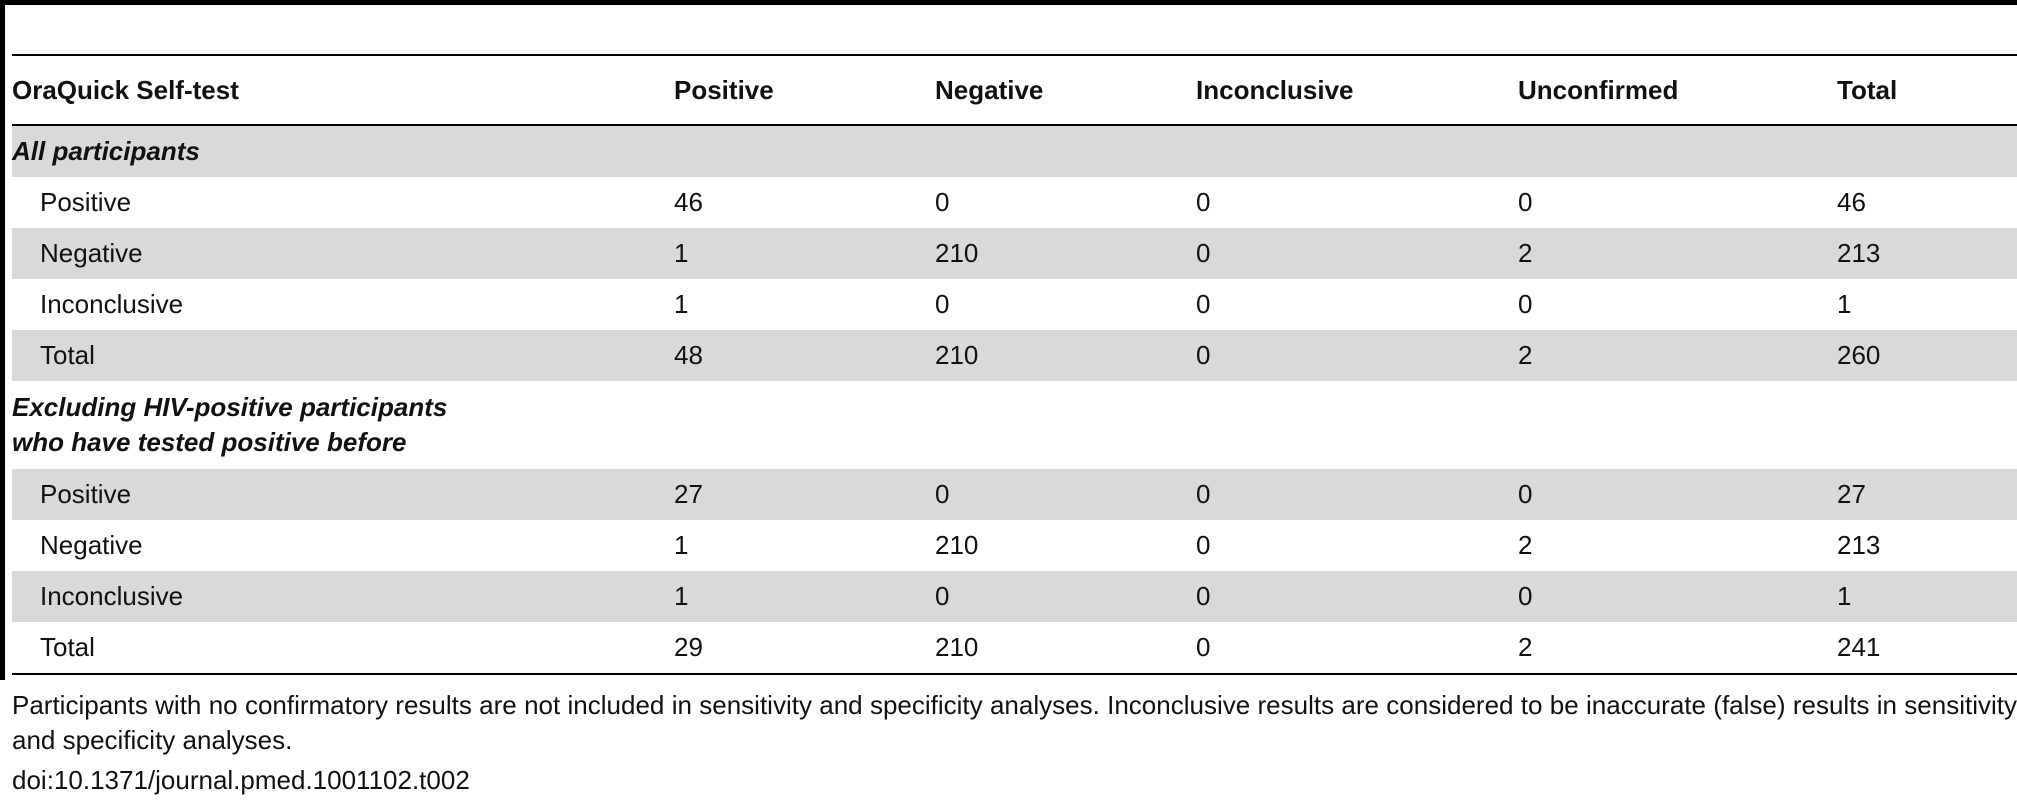  What do you see at coordinates (1014, 202) in the screenshot?
I see `table-row: Positive 46 0 0 0 46` at bounding box center [1014, 202].